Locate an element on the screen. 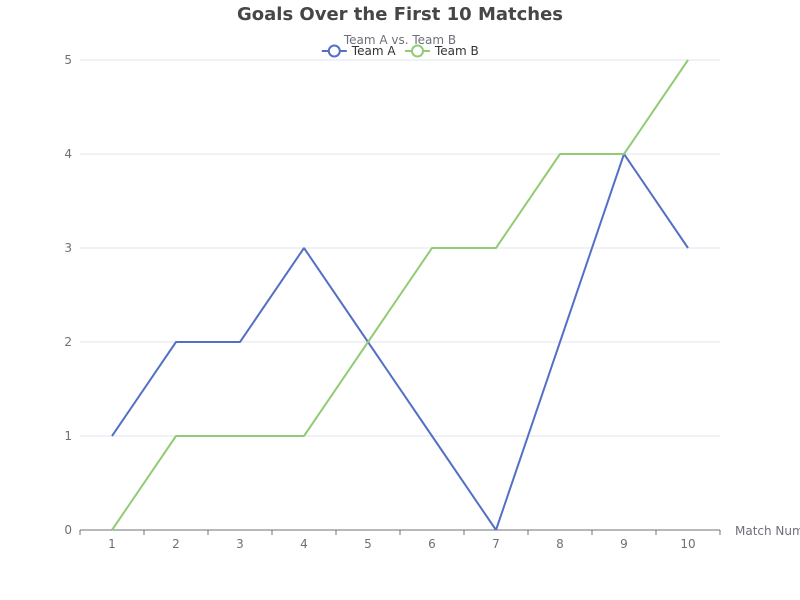 The width and height of the screenshot is (800, 600). legend-label: Team A is located at coordinates (374, 51).